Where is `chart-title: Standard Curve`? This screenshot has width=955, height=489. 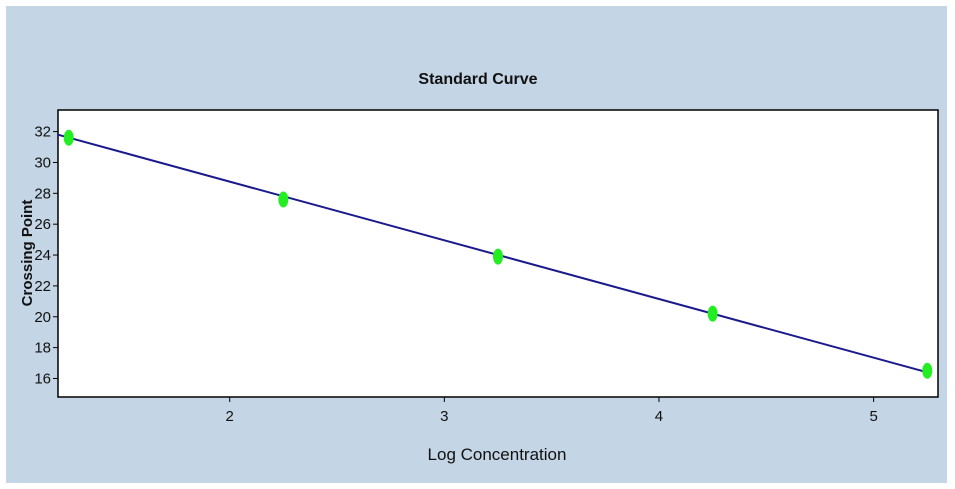
chart-title: Standard Curve is located at coordinates (477, 79).